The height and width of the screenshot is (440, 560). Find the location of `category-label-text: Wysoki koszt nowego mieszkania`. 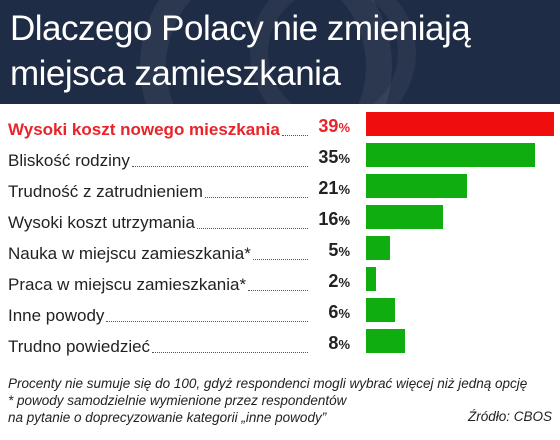

category-label-text: Wysoki koszt nowego mieszkania is located at coordinates (145, 130).